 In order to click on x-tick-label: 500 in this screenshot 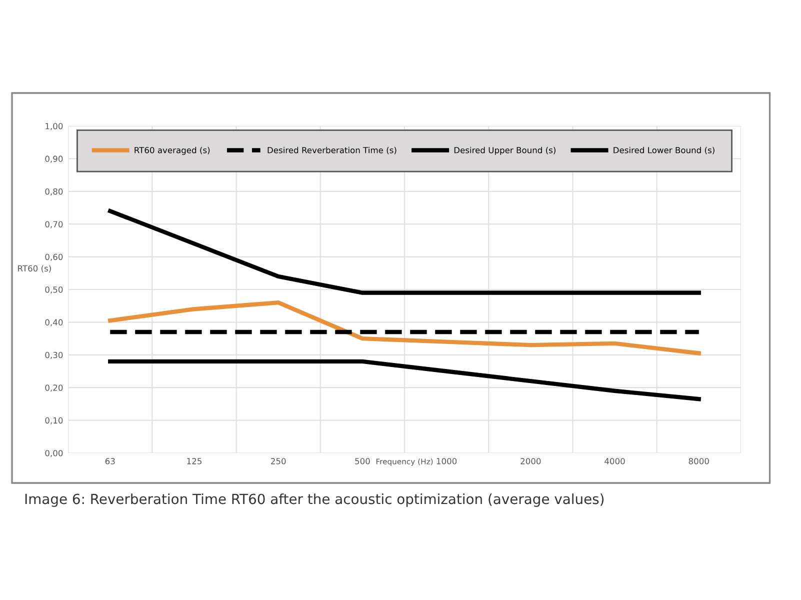, I will do `click(362, 461)`.